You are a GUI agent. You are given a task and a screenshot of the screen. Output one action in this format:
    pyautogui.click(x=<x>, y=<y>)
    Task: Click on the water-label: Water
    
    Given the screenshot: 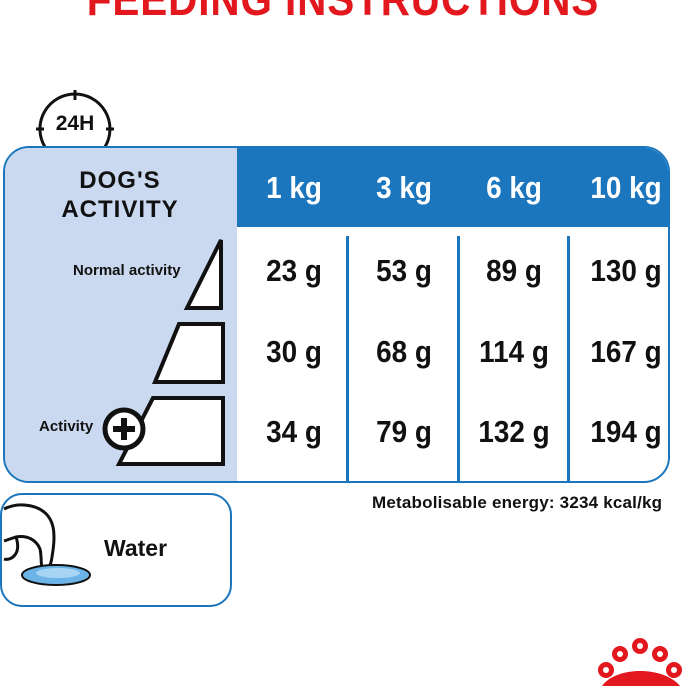 What is the action you would take?
    pyautogui.click(x=136, y=548)
    